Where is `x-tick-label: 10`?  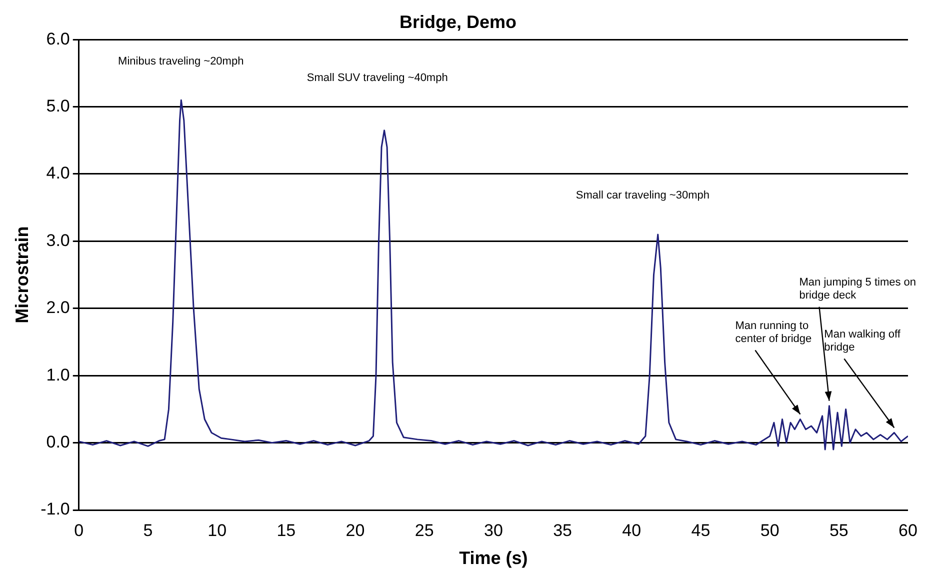 x-tick-label: 10 is located at coordinates (217, 530).